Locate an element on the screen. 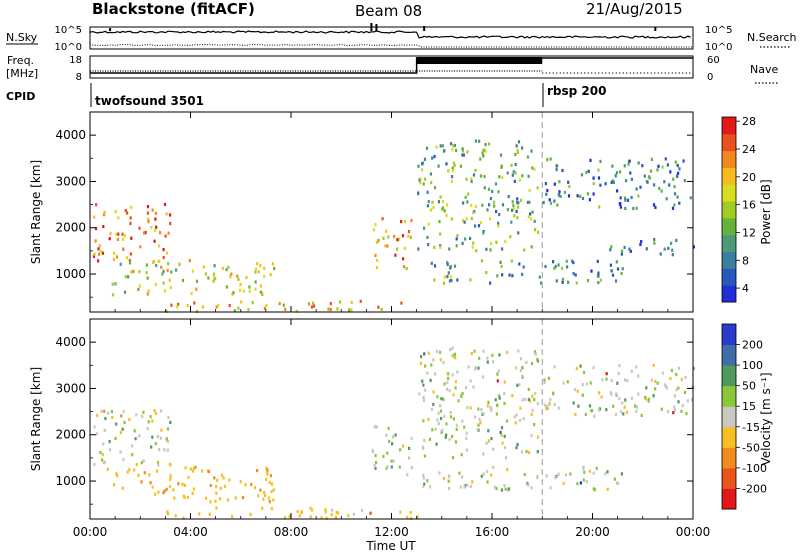  nsky-right-tick-top: 10^5 is located at coordinates (718, 30).